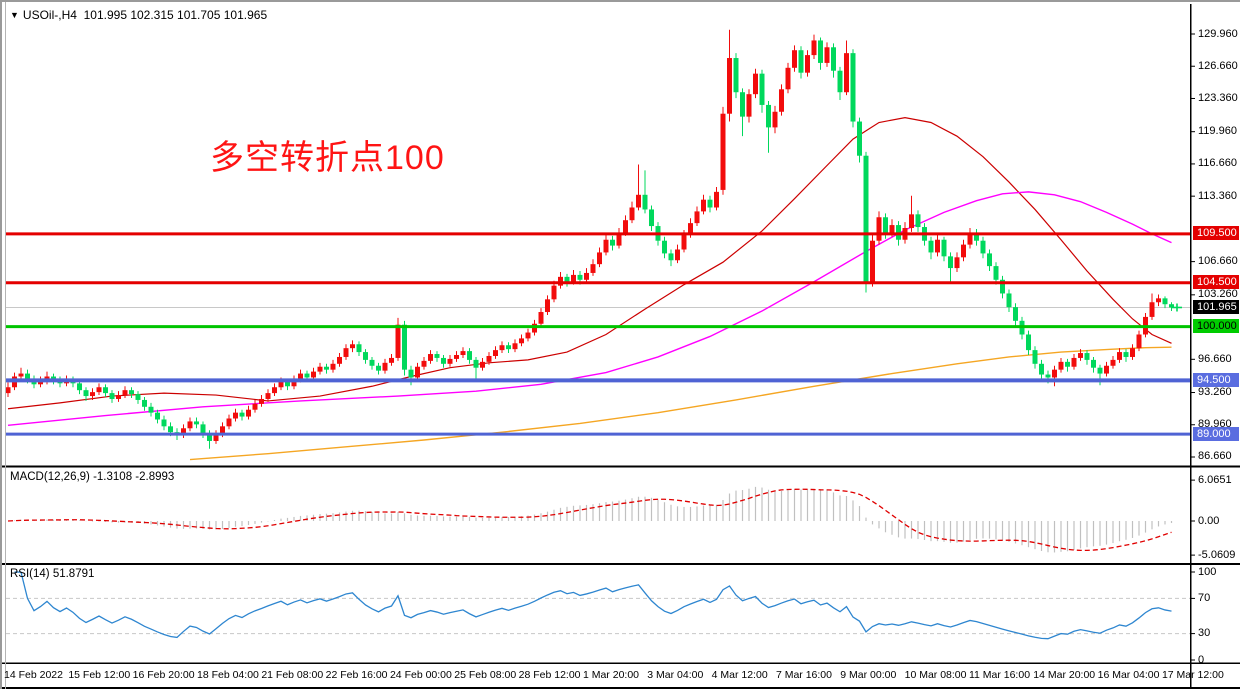  What do you see at coordinates (589, 520) in the screenshot?
I see `macd-signal-line` at bounding box center [589, 520].